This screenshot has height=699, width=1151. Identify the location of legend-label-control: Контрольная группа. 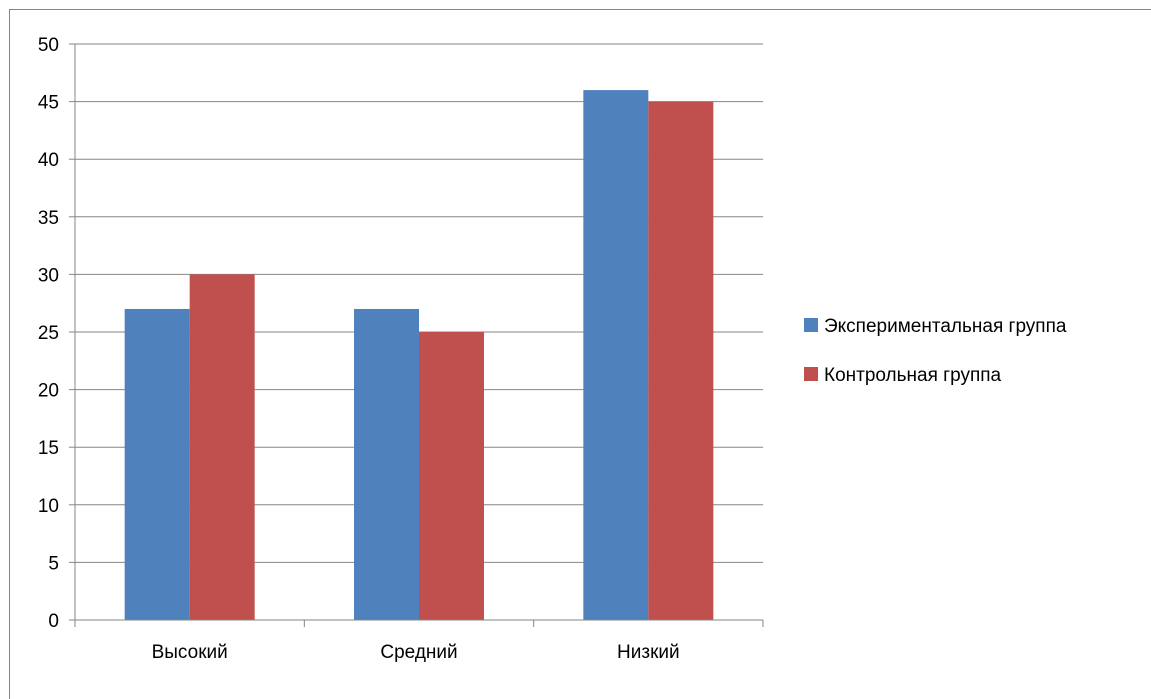
(913, 375).